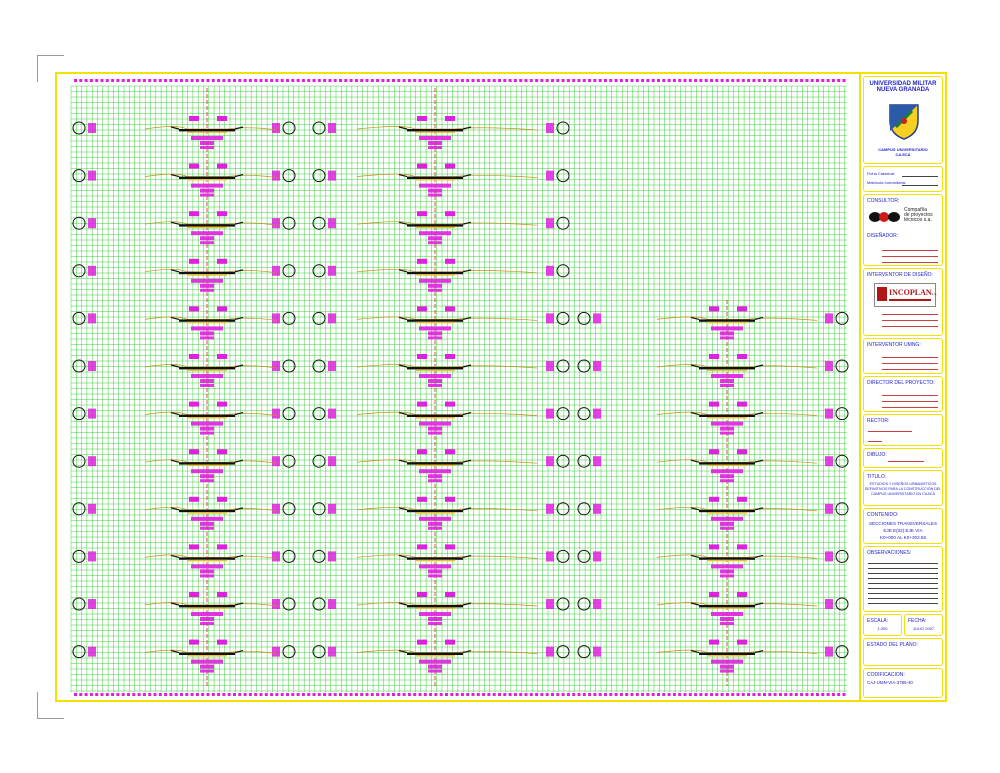  I want to click on status-label: ESTADO DEL PLANO:, so click(892, 645).